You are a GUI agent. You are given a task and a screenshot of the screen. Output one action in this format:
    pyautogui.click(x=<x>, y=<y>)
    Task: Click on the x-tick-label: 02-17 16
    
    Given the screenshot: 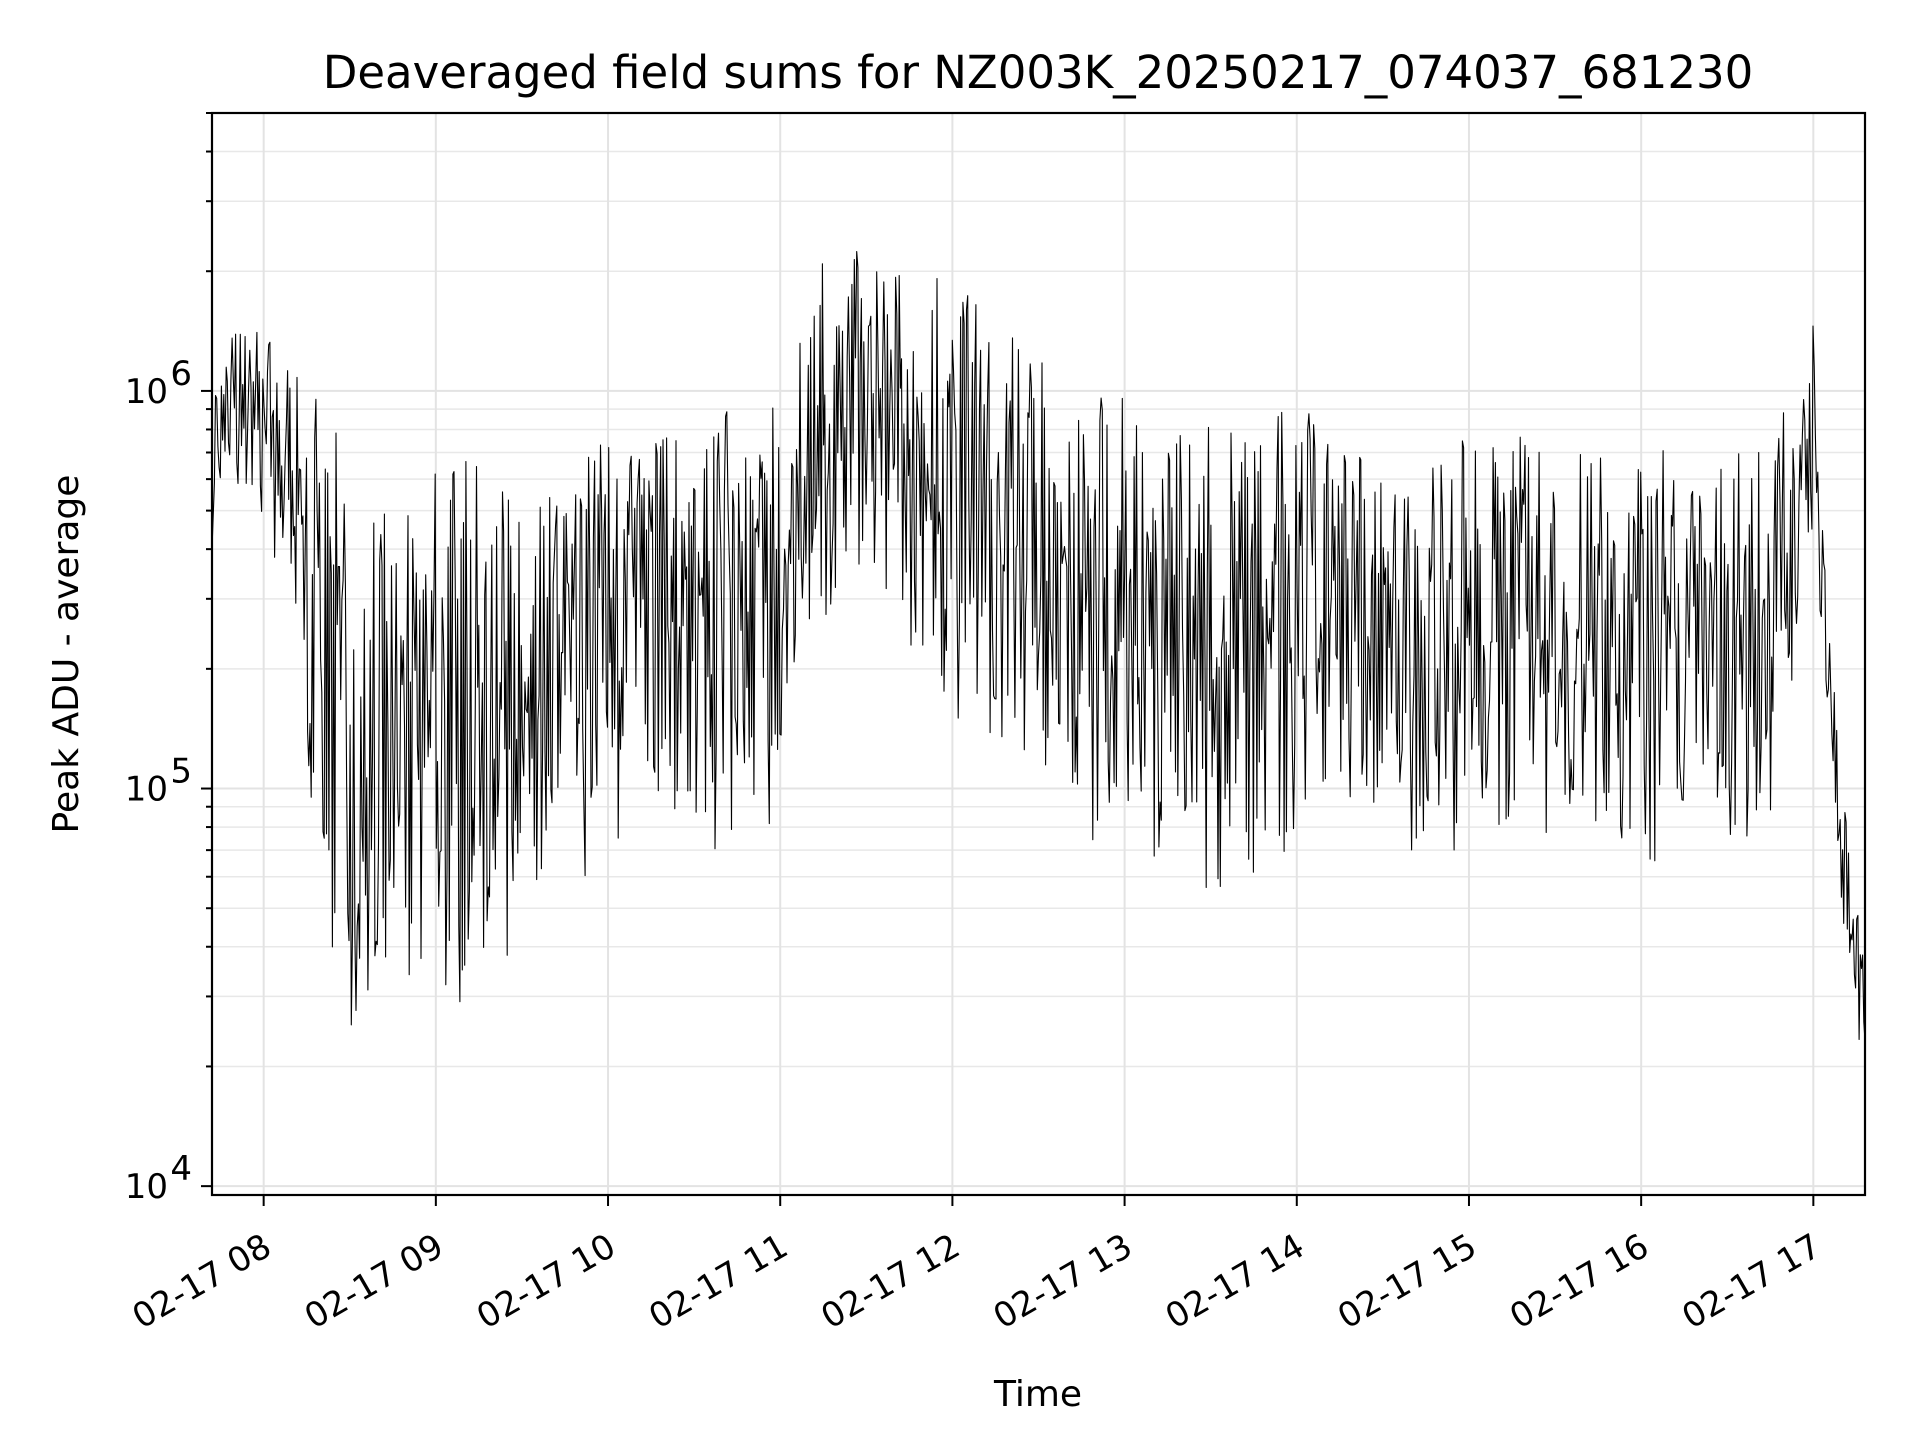 What is the action you would take?
    pyautogui.click(x=1579, y=1281)
    